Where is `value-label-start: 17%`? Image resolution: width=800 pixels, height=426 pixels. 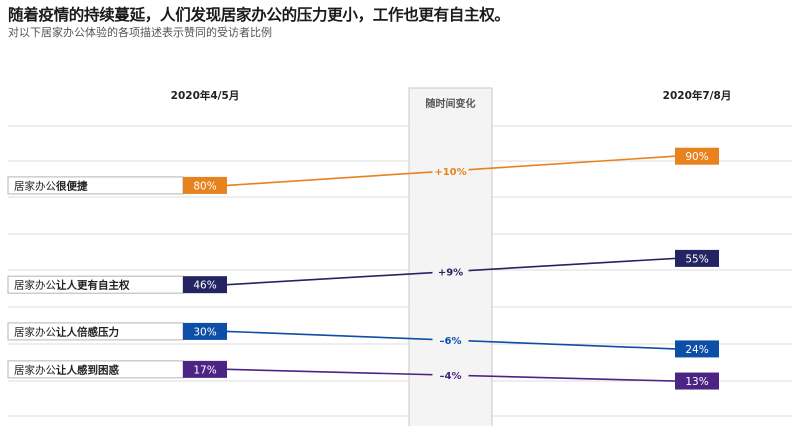 value-label-start: 17% is located at coordinates (204, 370).